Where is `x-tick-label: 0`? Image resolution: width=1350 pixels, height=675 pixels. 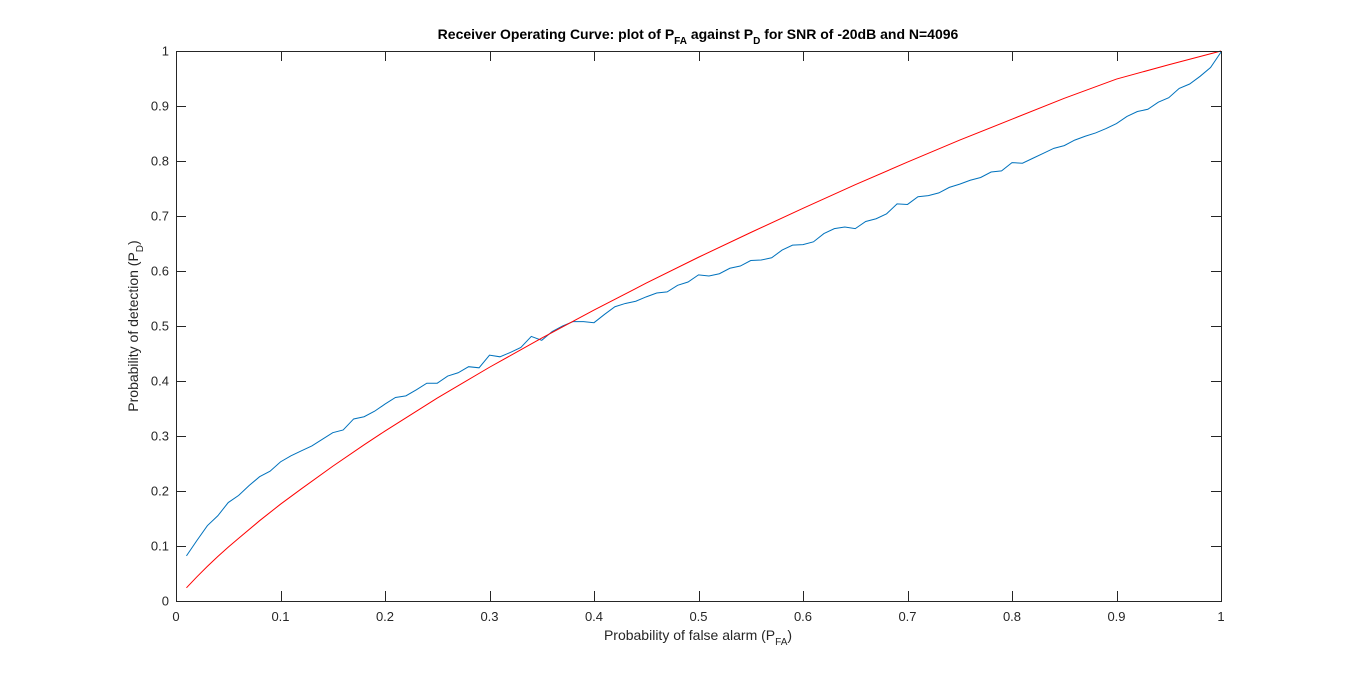
x-tick-label: 0 is located at coordinates (175, 616).